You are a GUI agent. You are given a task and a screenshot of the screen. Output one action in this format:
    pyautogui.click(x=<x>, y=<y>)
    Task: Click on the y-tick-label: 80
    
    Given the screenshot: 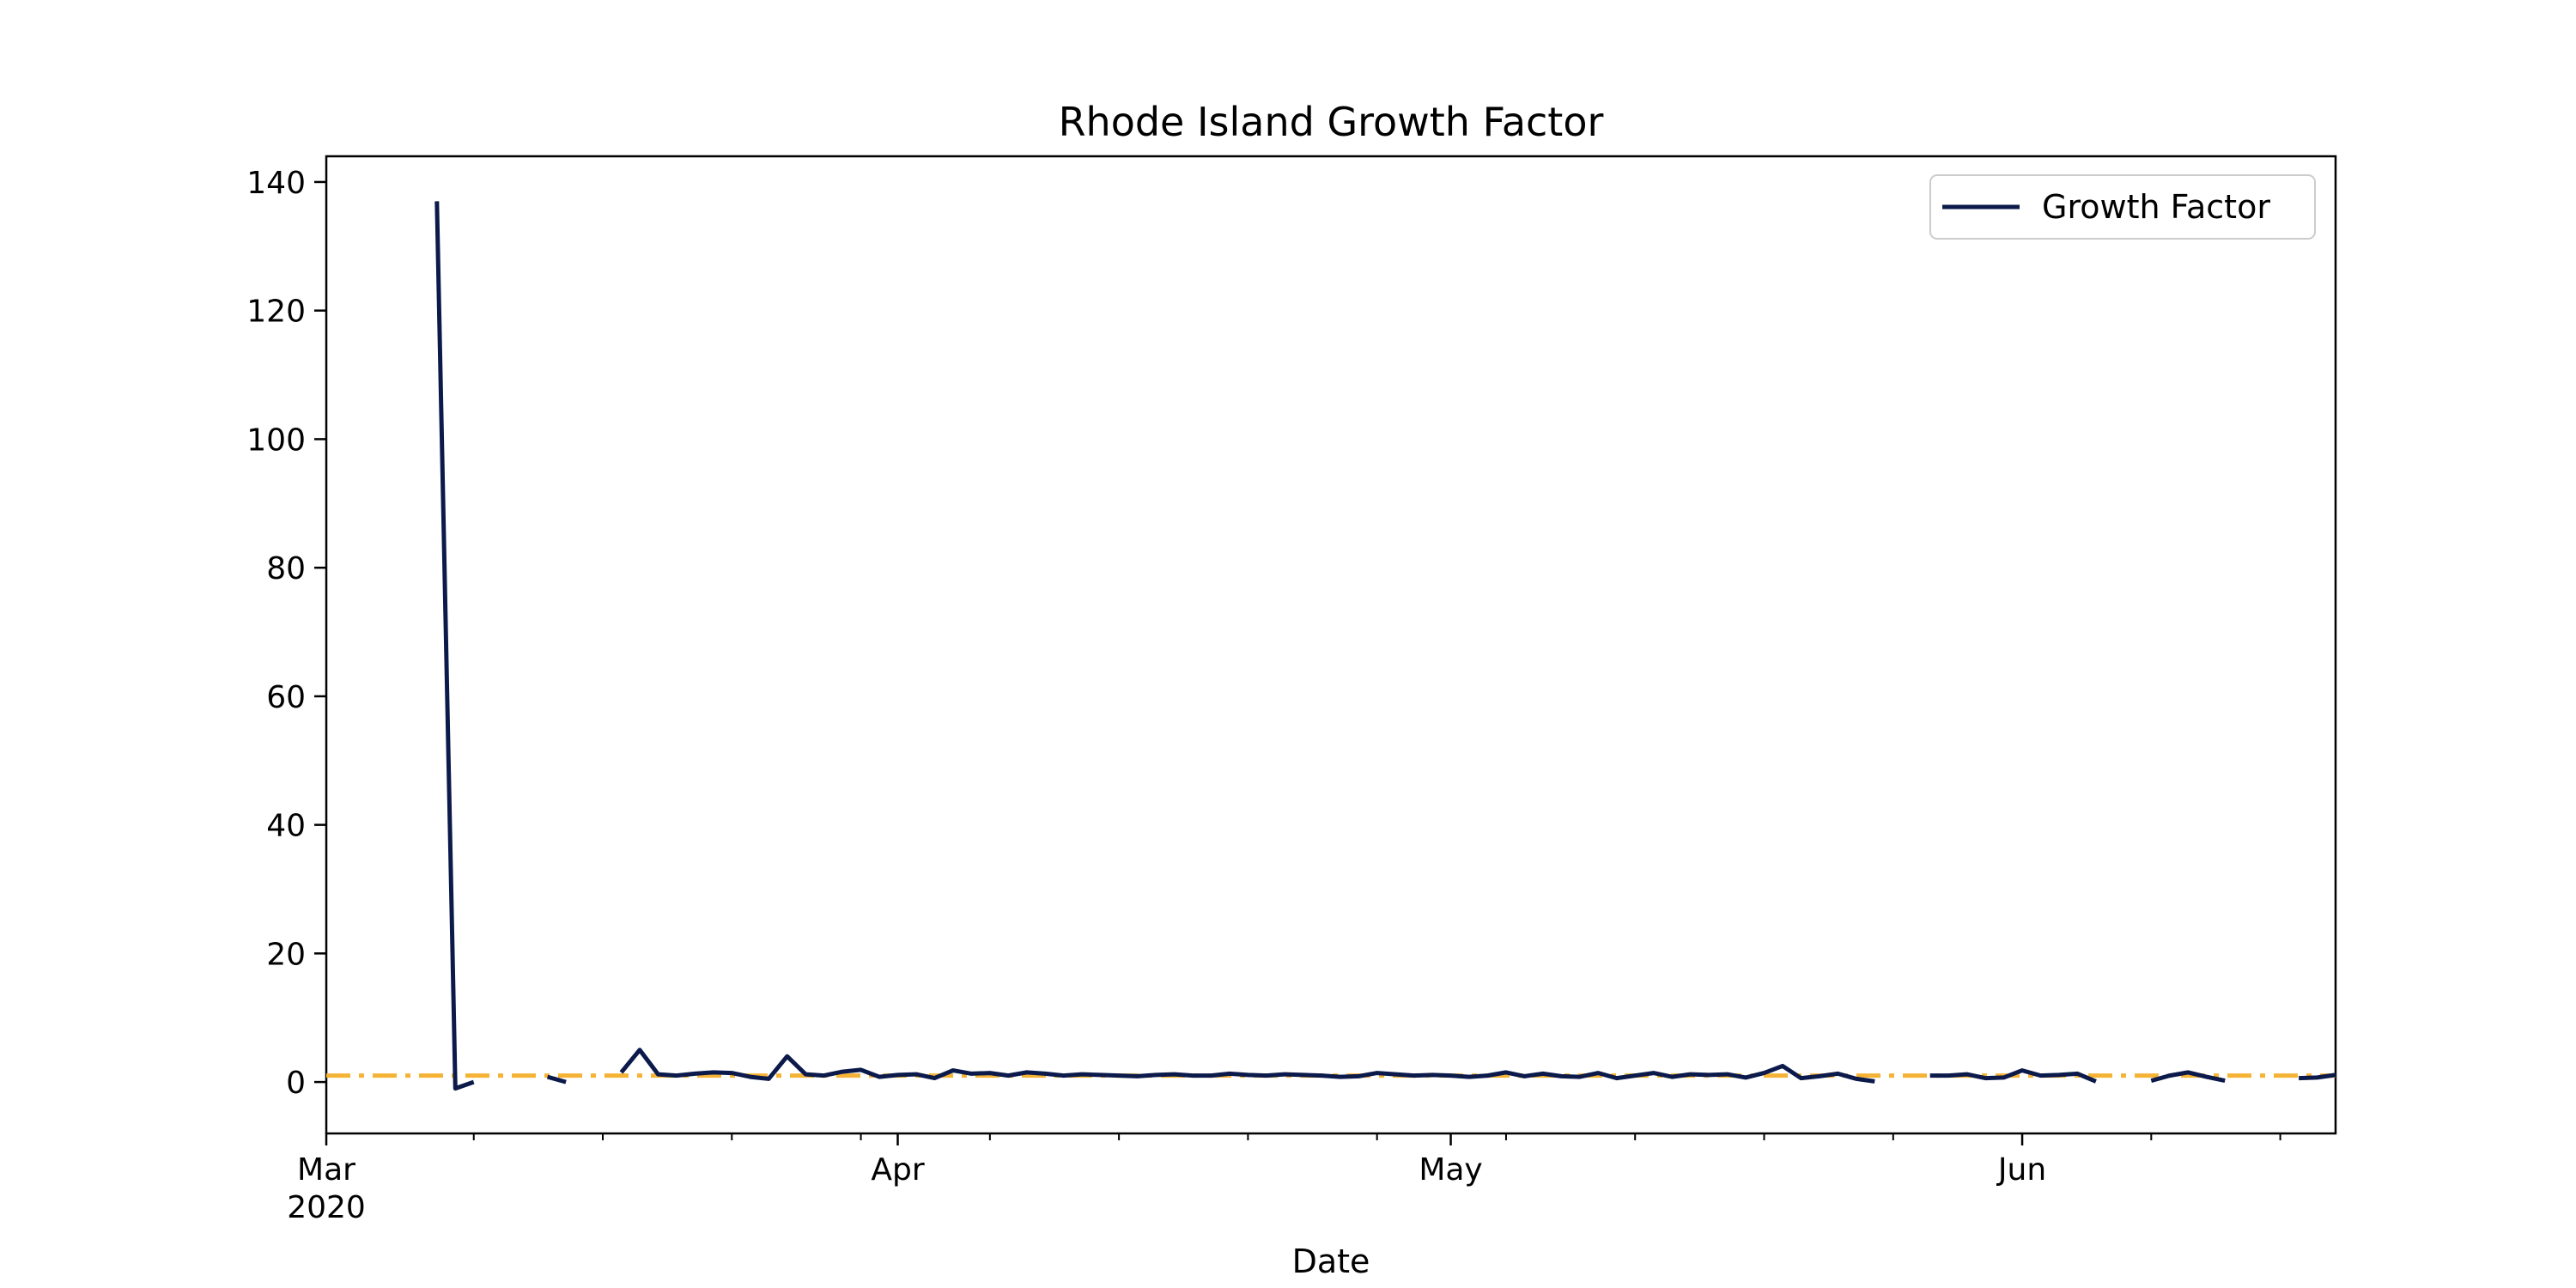 What is the action you would take?
    pyautogui.click(x=286, y=568)
    